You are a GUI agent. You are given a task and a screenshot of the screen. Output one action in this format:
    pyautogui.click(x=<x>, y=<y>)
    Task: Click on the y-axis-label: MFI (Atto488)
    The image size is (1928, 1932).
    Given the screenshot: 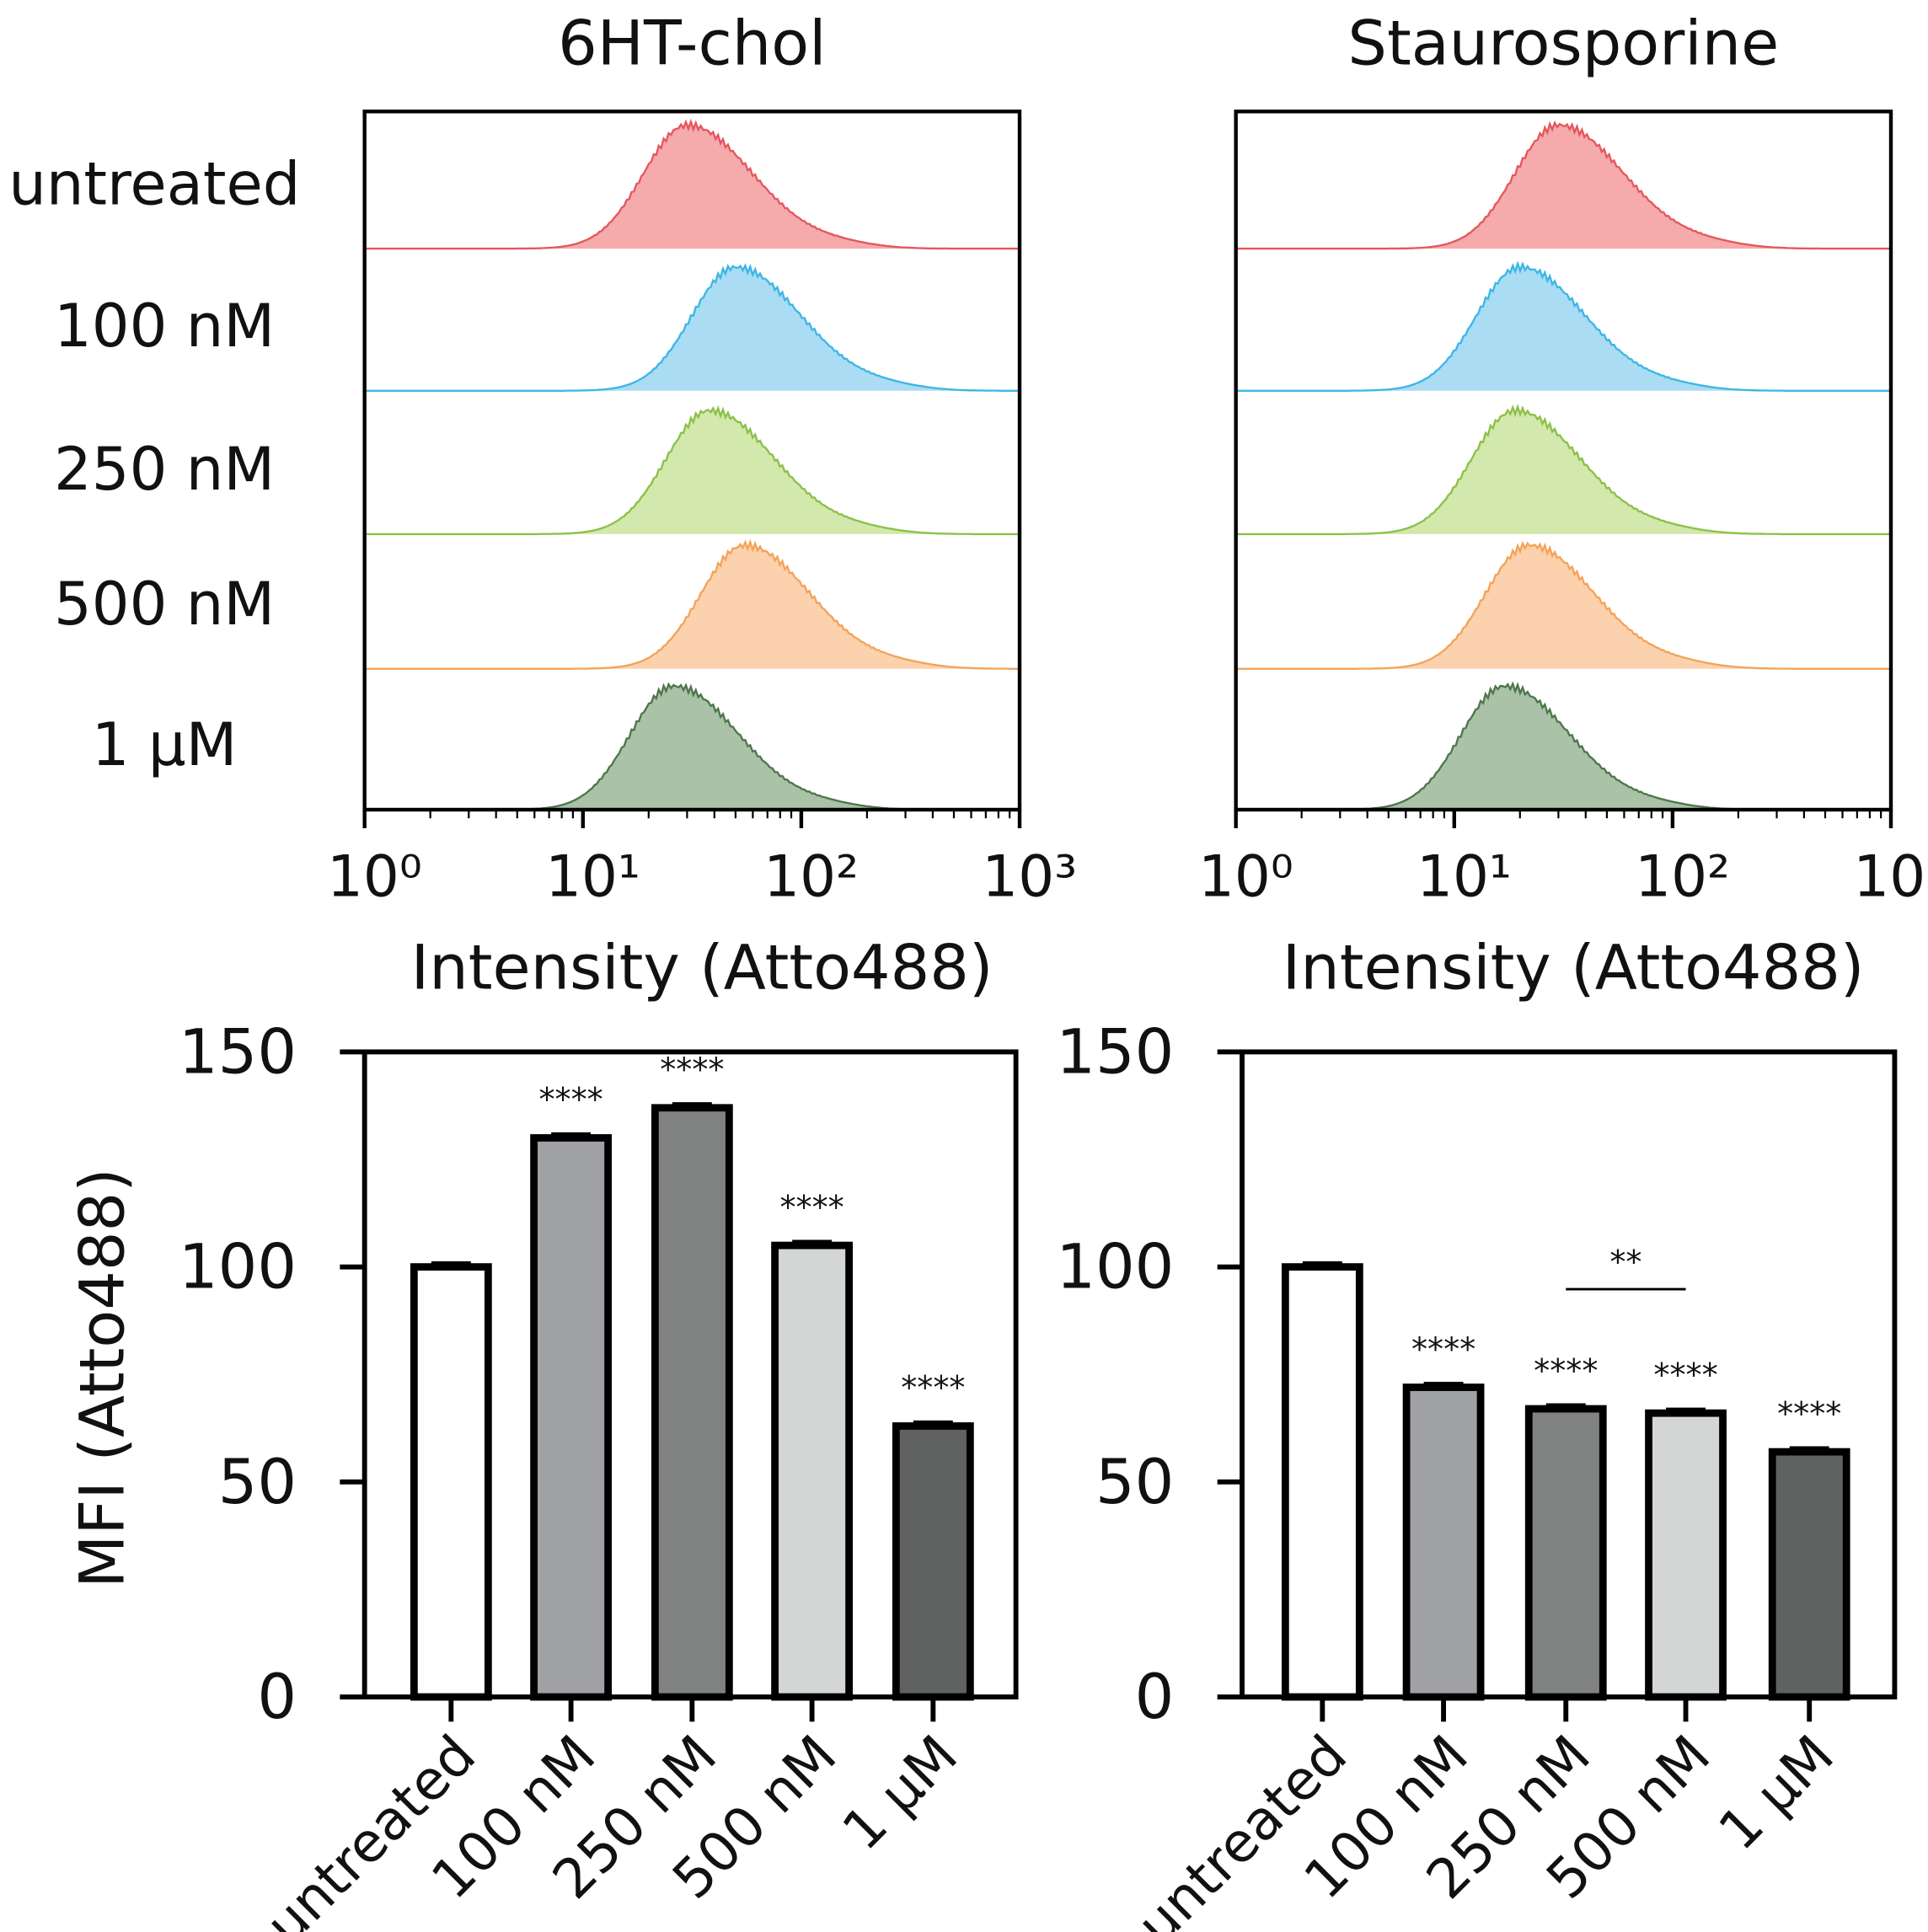 What is the action you would take?
    pyautogui.click(x=103, y=1378)
    